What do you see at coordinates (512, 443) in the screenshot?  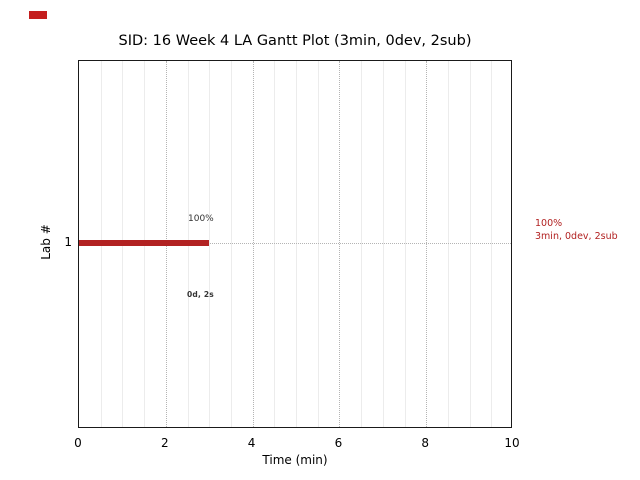 I see `x-tick-label: 10` at bounding box center [512, 443].